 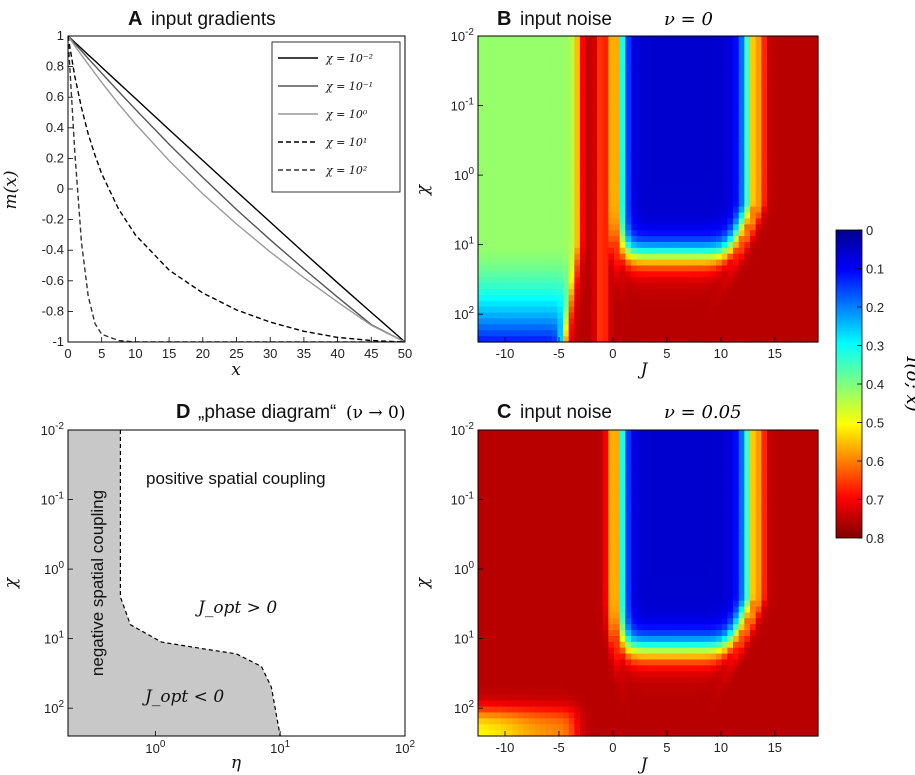 What do you see at coordinates (775, 353) in the screenshot?
I see `x-tick-label: 15` at bounding box center [775, 353].